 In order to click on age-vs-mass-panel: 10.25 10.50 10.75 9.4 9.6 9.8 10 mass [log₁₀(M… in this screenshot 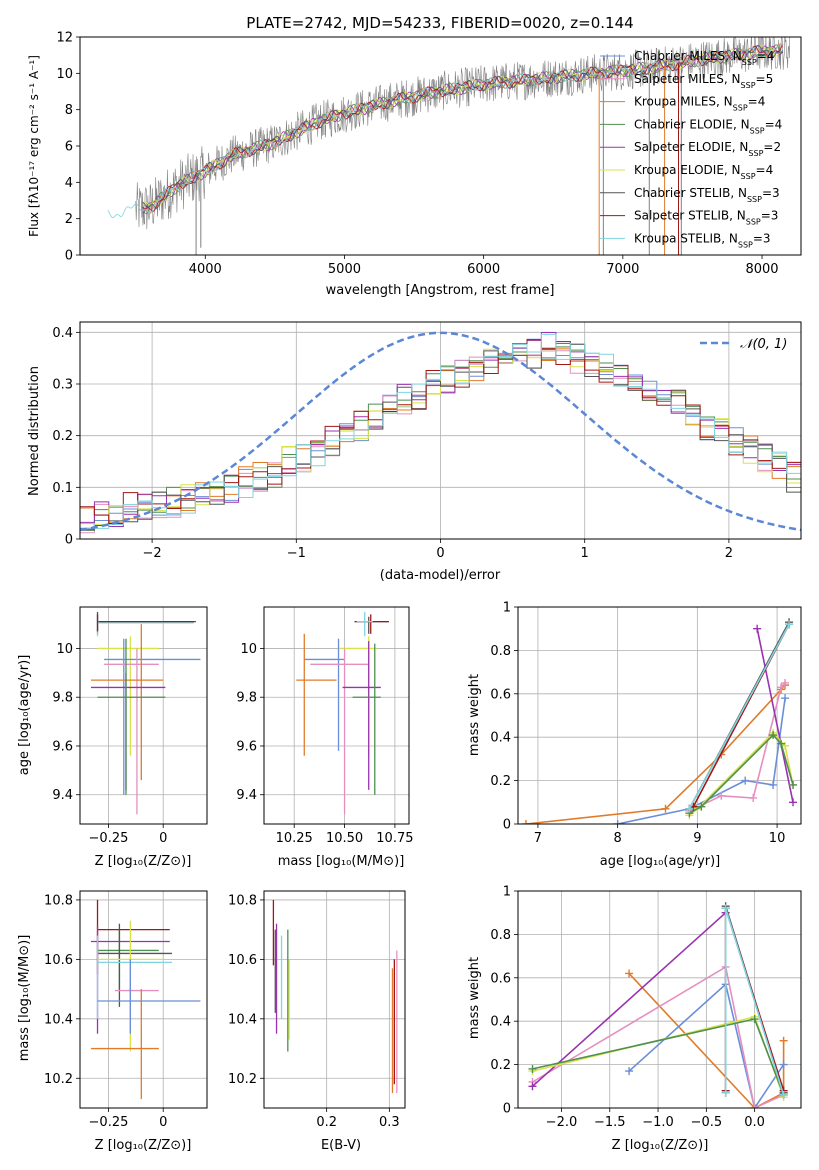, I will do `click(325, 737)`.